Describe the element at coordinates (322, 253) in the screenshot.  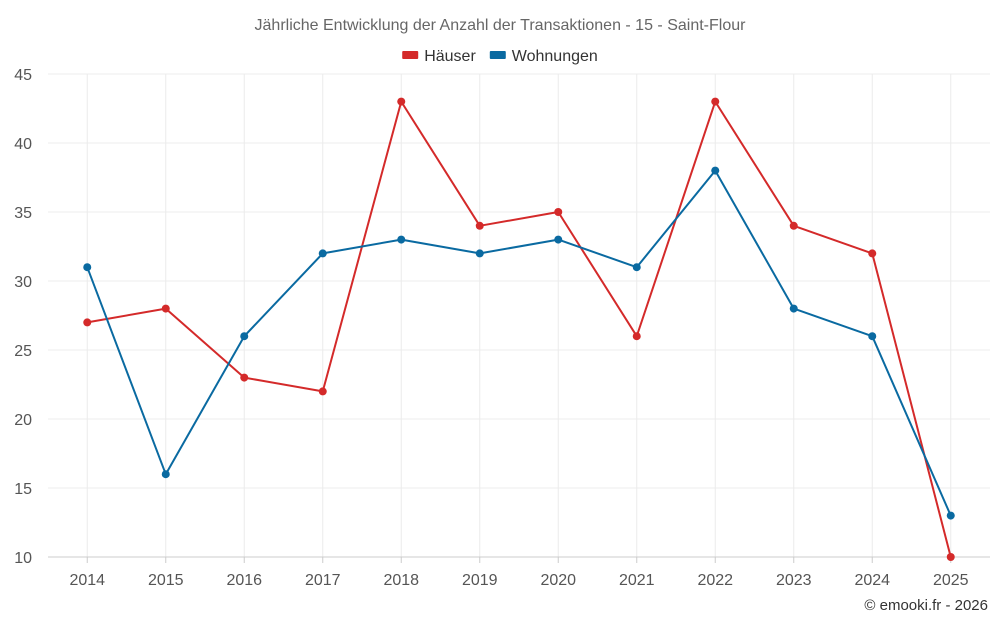
I see `data-point-wohnungen-2017` at that location.